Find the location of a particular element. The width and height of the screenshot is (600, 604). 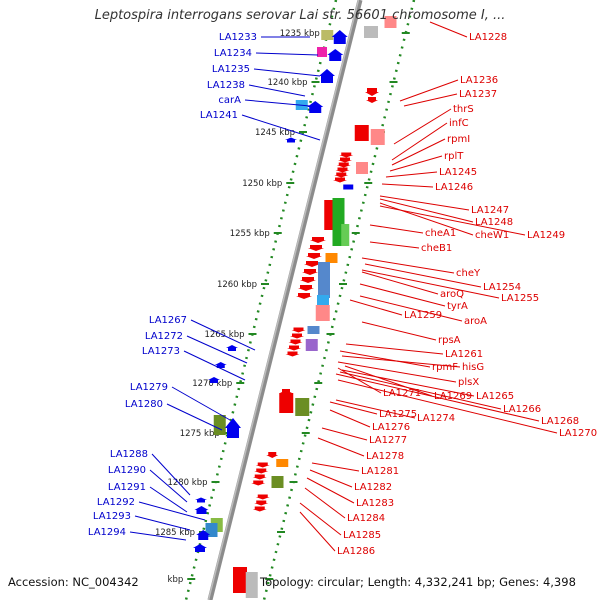

gene-label-minus: LA1276 is located at coordinates (391, 427).